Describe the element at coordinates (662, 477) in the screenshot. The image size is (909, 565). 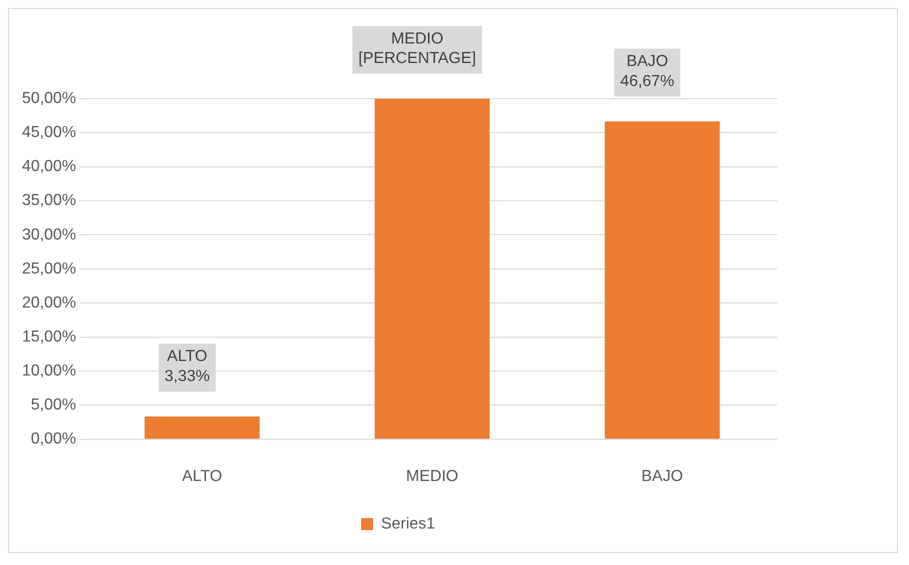
I see `x-tick-label: BAJO` at that location.